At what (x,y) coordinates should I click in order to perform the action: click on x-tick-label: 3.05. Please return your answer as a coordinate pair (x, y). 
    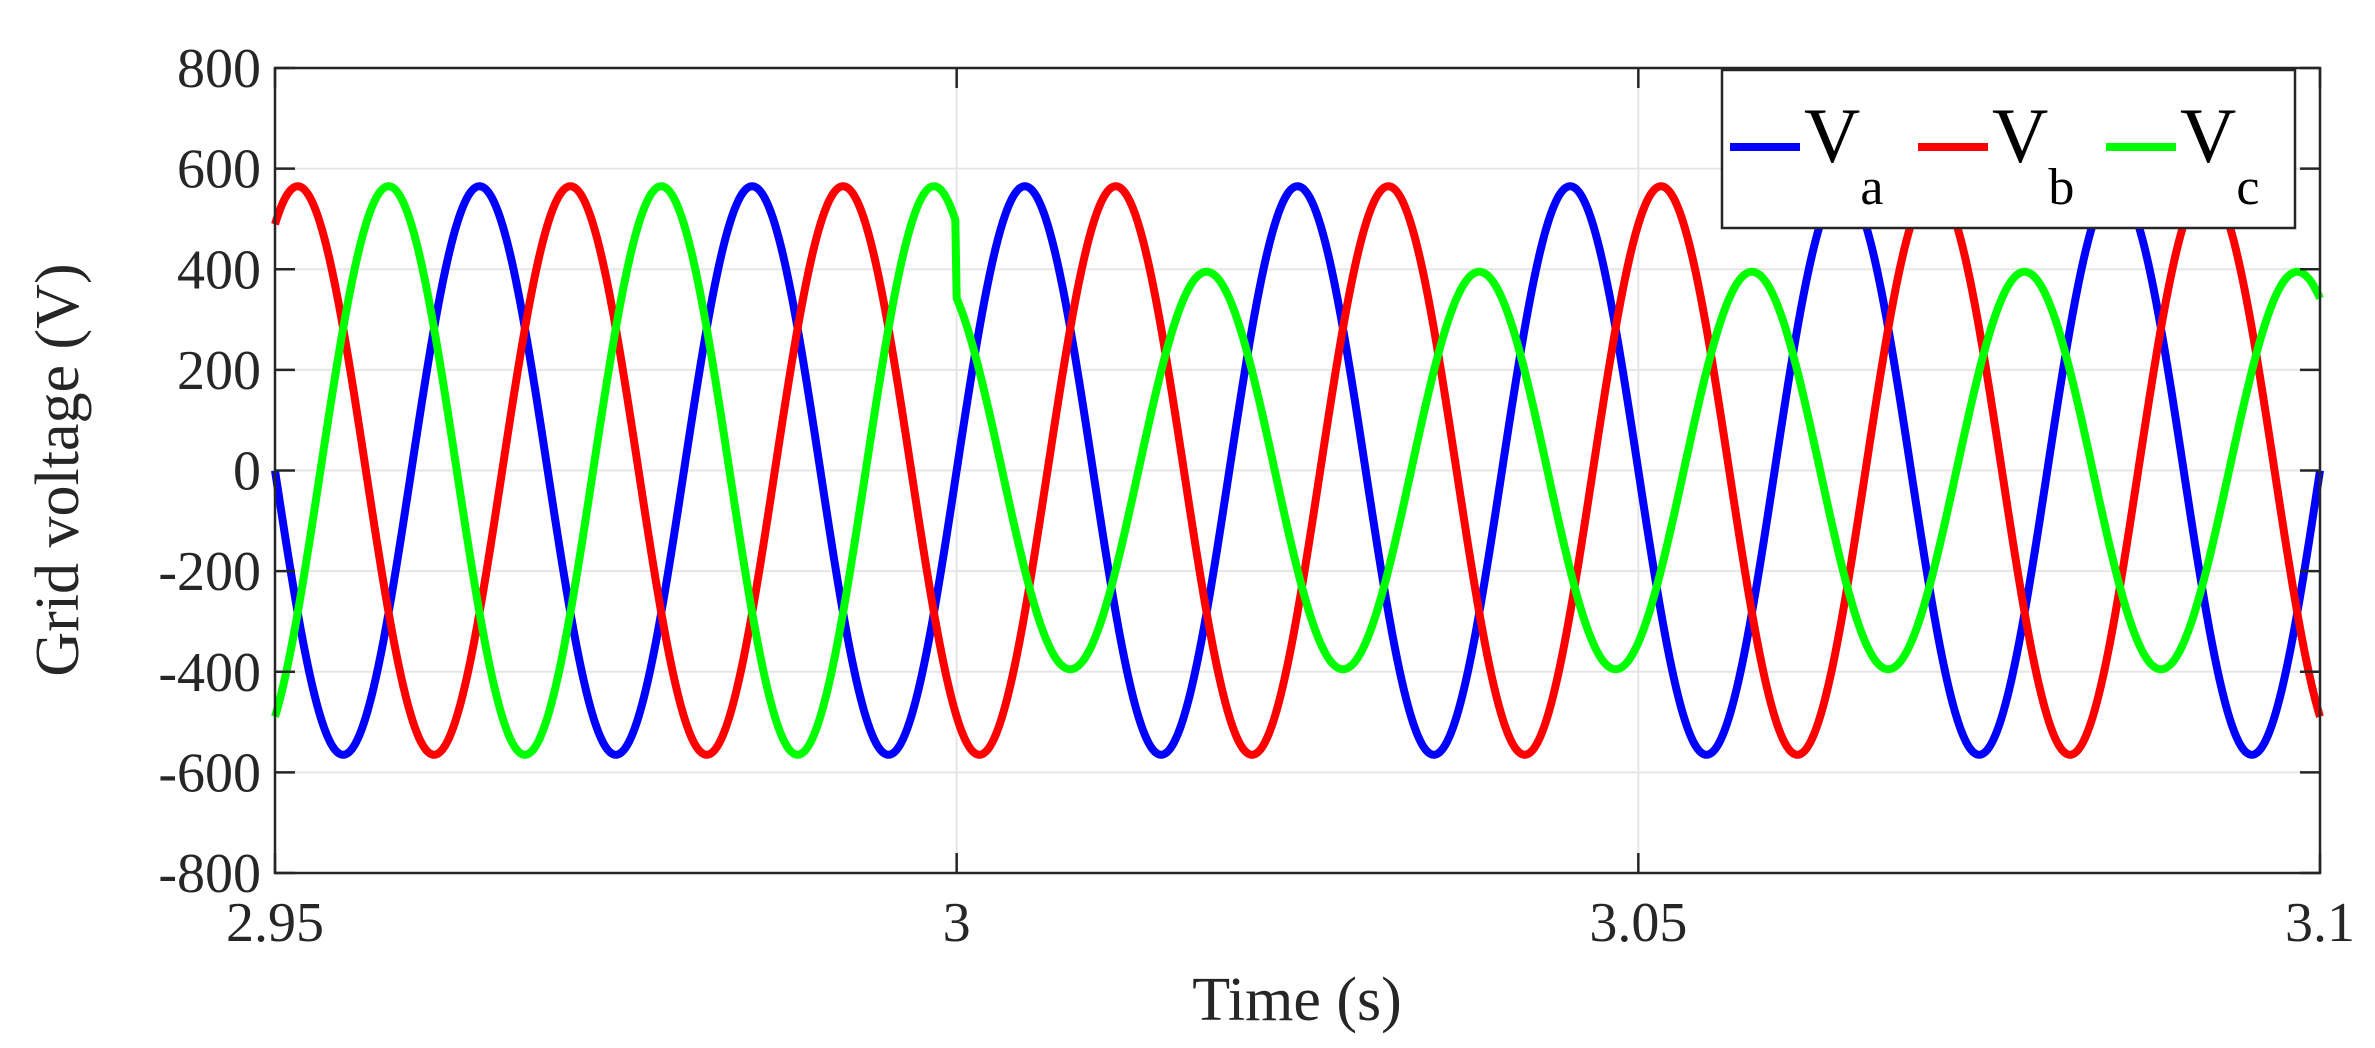
    Looking at the image, I should click on (1638, 923).